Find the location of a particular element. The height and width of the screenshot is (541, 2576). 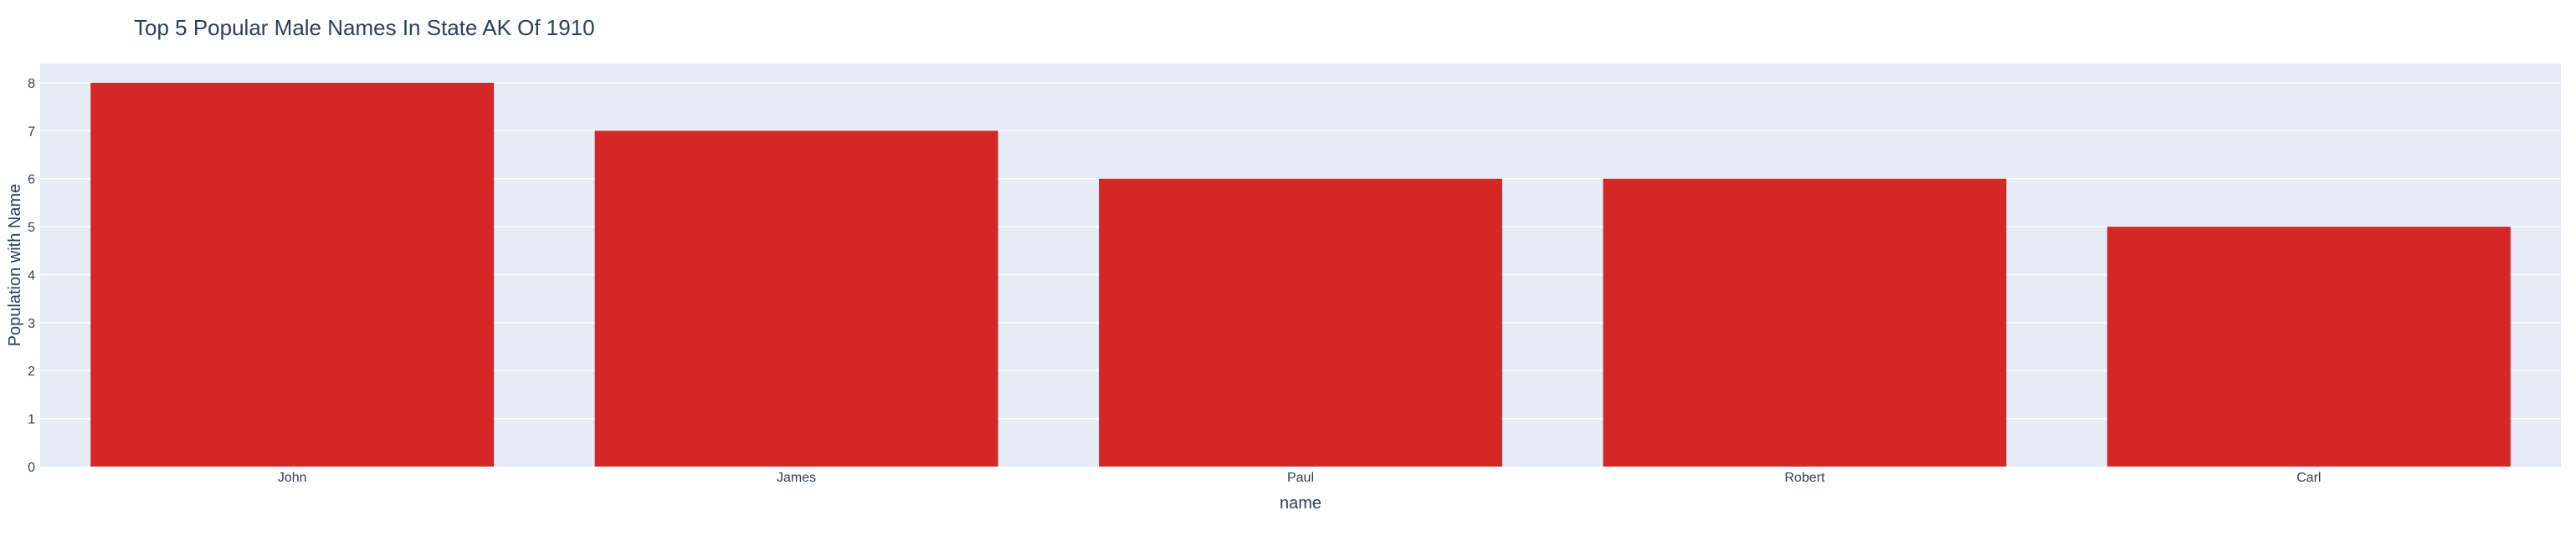

x-tick-label-john: John is located at coordinates (292, 478).